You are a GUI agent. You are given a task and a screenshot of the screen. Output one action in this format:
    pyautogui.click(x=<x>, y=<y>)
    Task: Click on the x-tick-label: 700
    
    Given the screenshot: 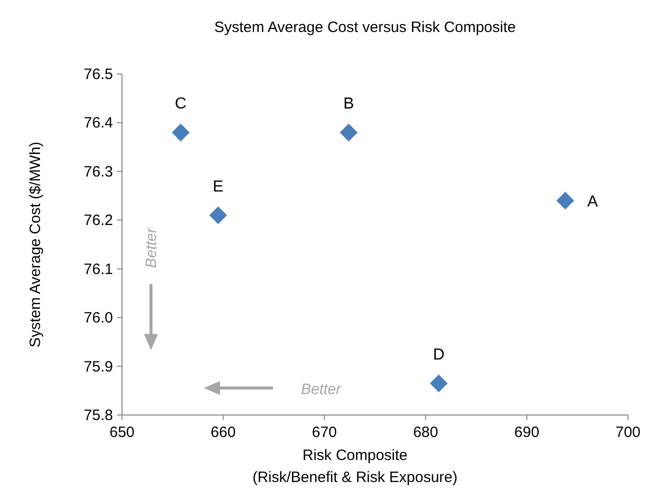 What is the action you would take?
    pyautogui.click(x=628, y=432)
    